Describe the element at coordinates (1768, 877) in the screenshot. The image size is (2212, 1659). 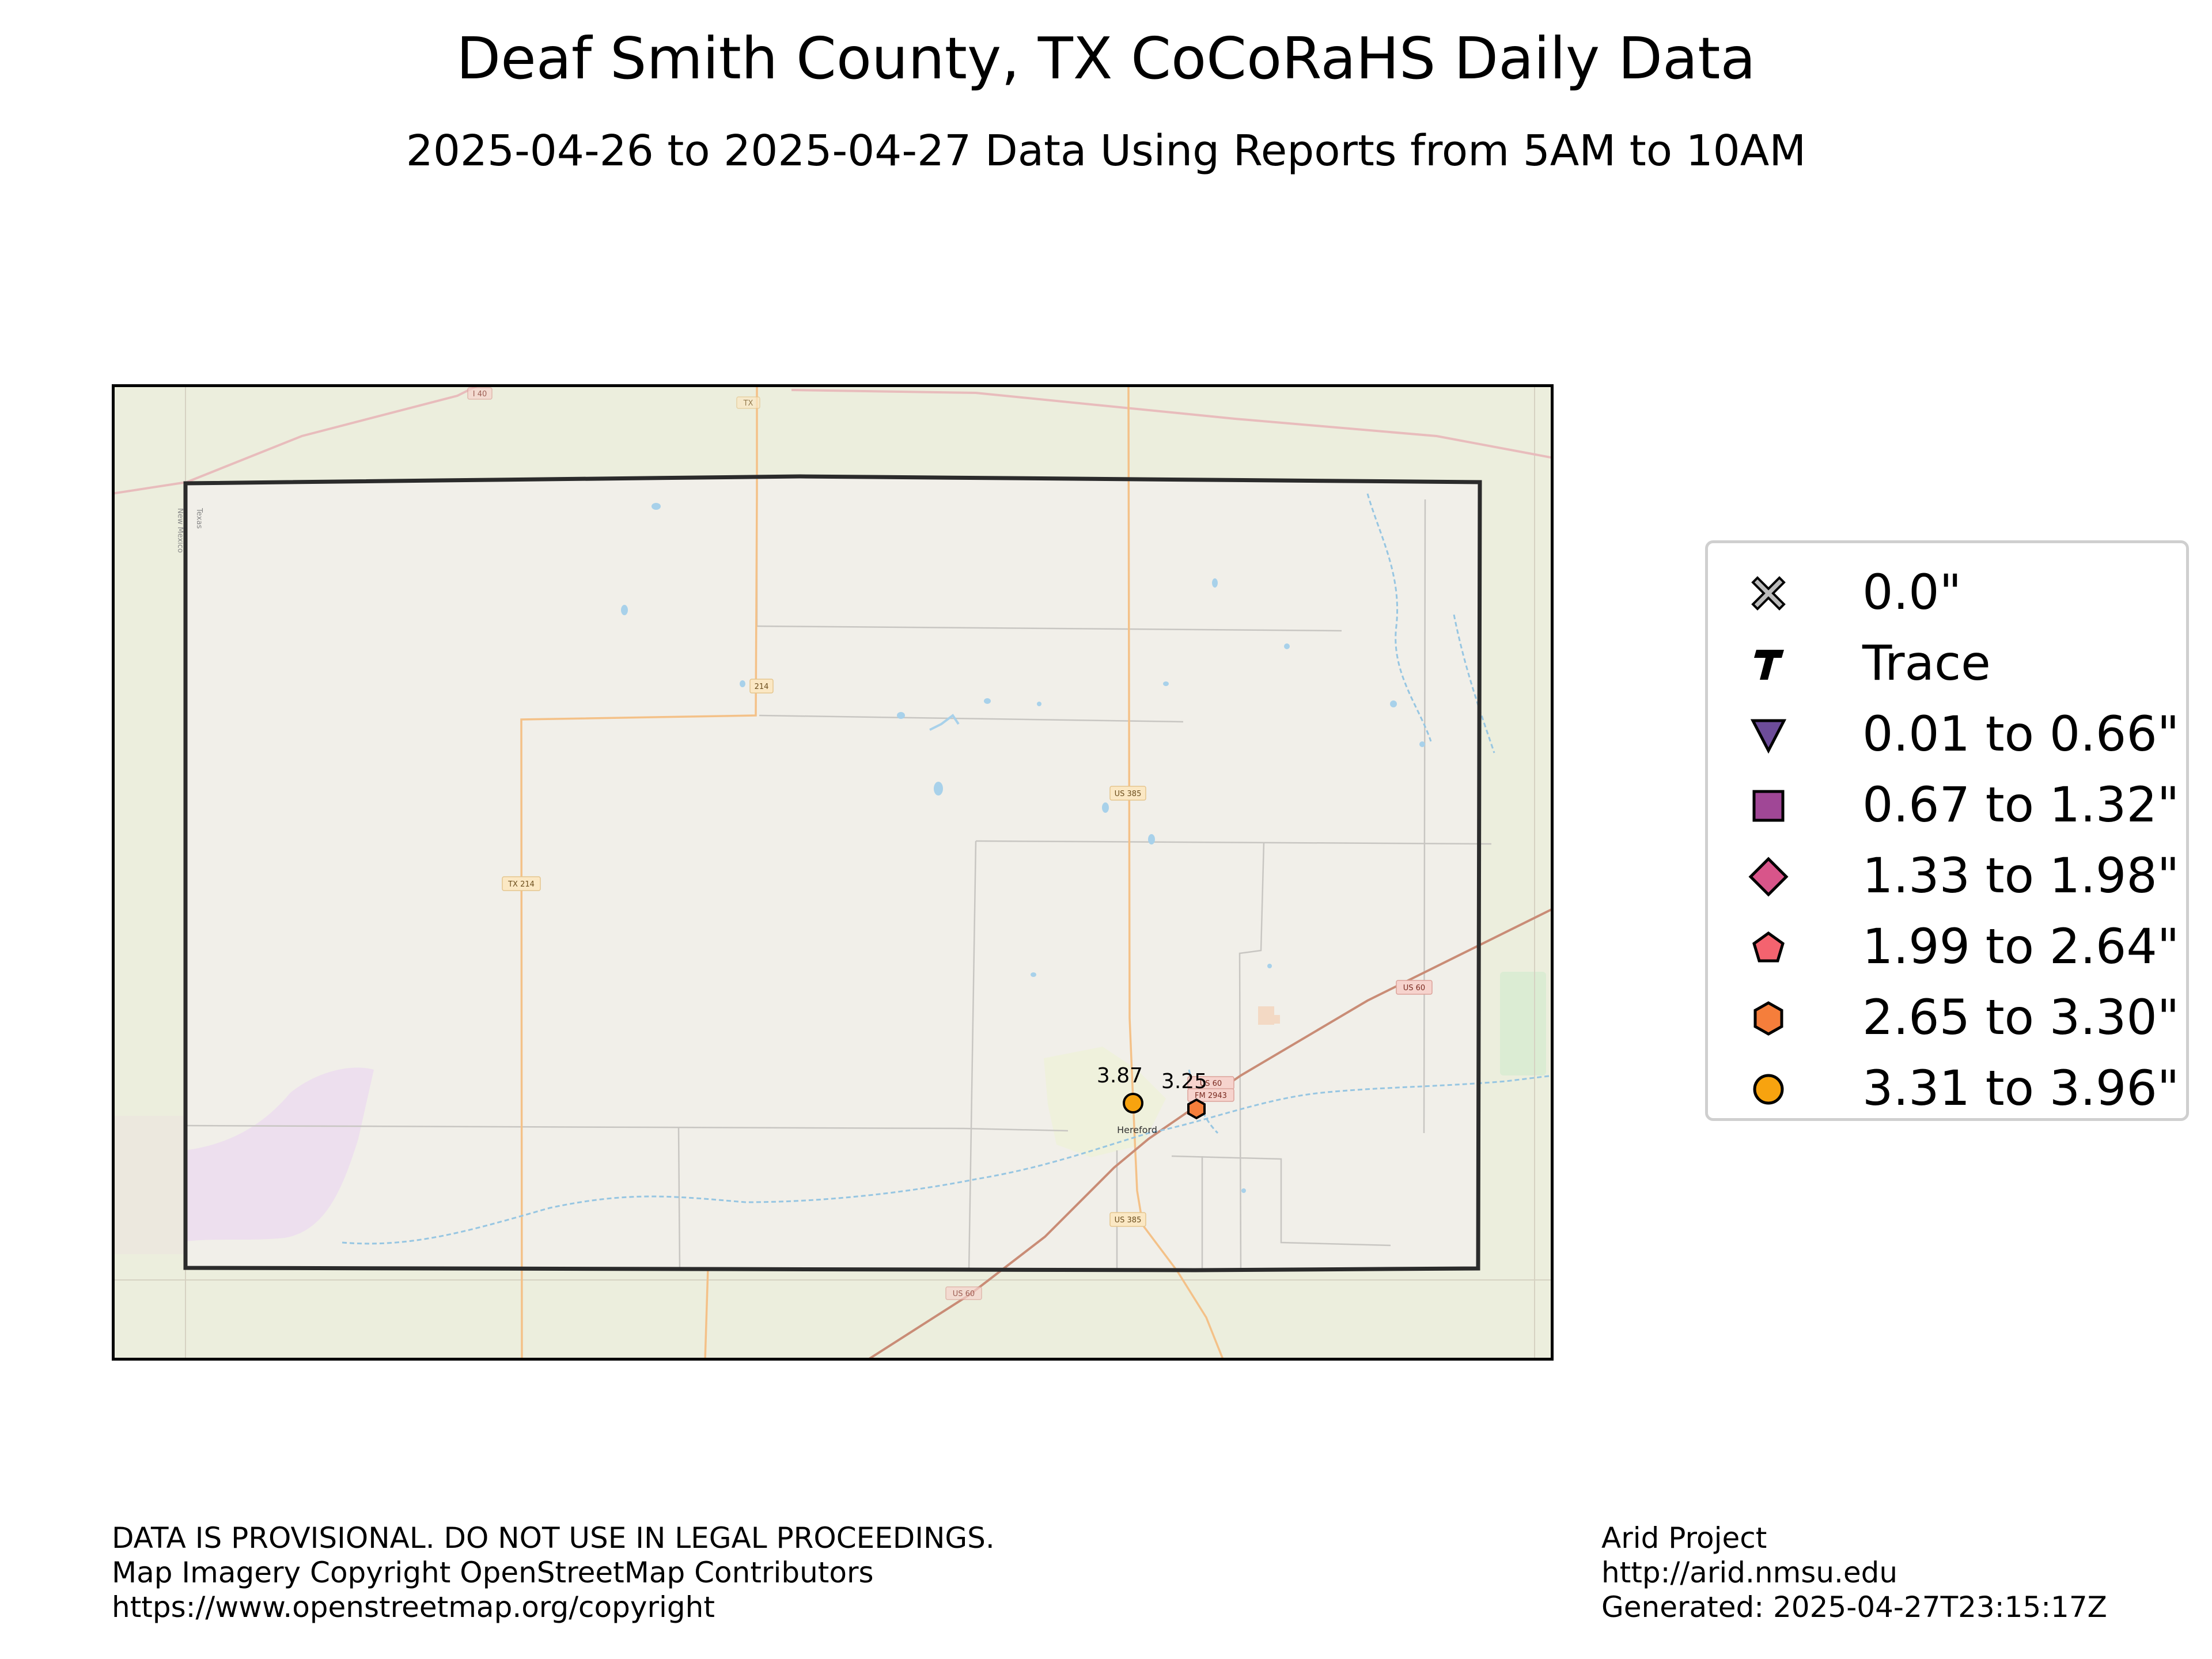
I see `diamond-icon` at that location.